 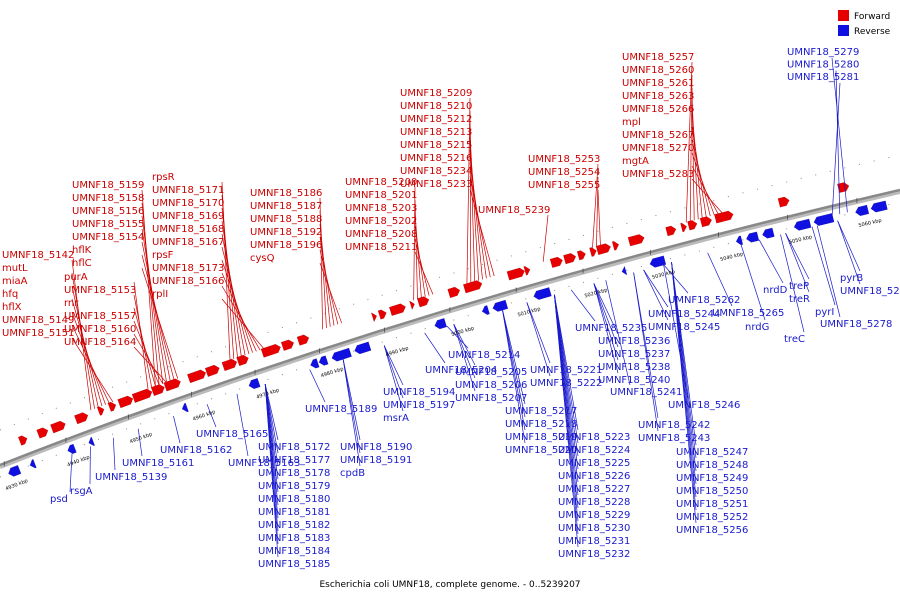 What do you see at coordinates (594, 437) in the screenshot?
I see `reverse-gene-label: UMNF18_5223` at bounding box center [594, 437].